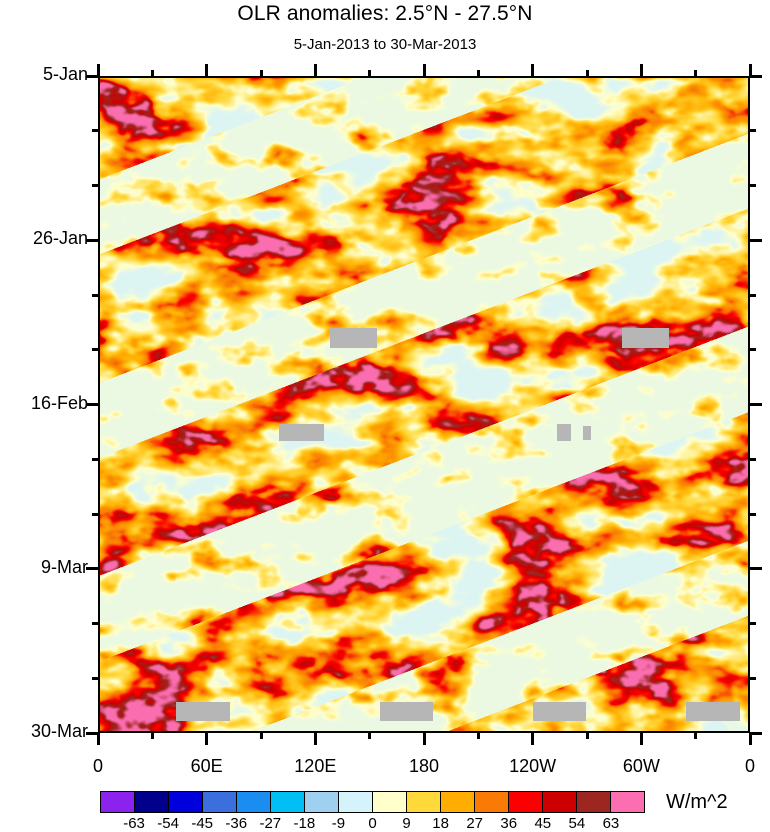 The image size is (770, 832). Describe the element at coordinates (270, 823) in the screenshot. I see `colorbar-tick-label: -27` at that location.